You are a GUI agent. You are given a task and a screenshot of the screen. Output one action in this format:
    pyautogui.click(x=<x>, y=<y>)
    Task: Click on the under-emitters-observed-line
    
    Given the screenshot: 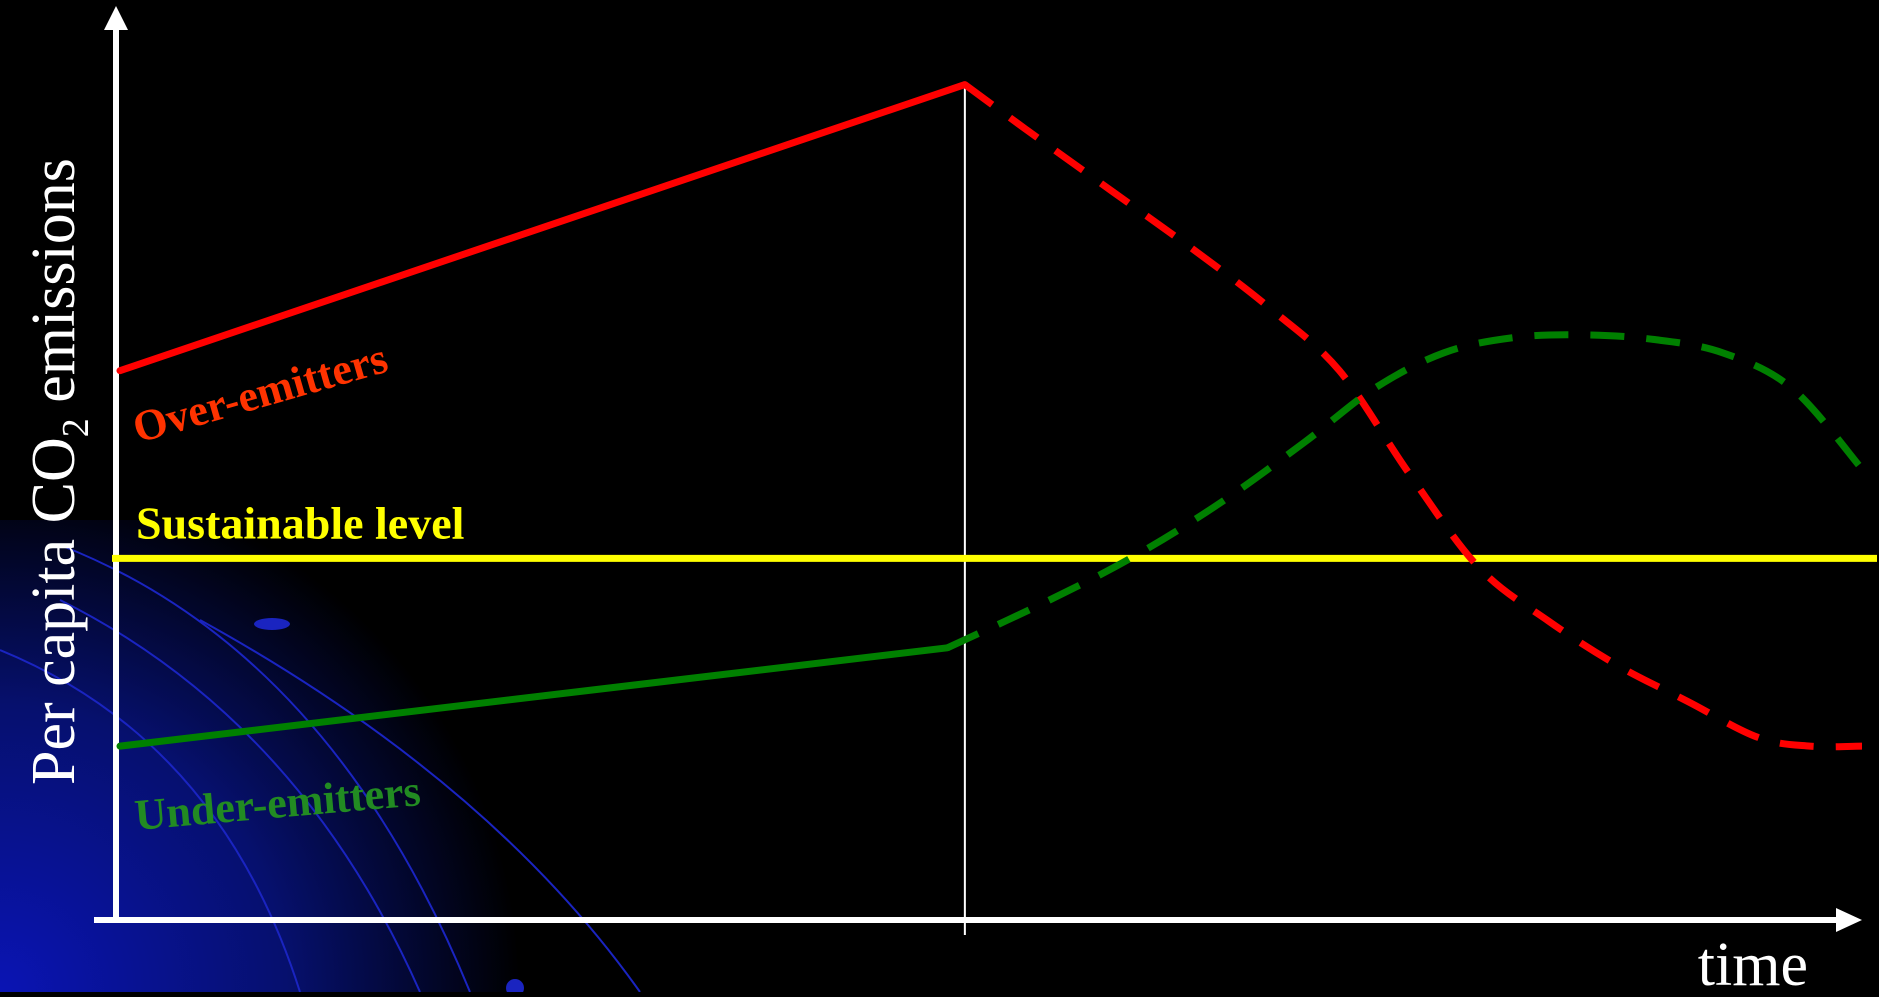 What is the action you would take?
    pyautogui.click(x=533, y=697)
    